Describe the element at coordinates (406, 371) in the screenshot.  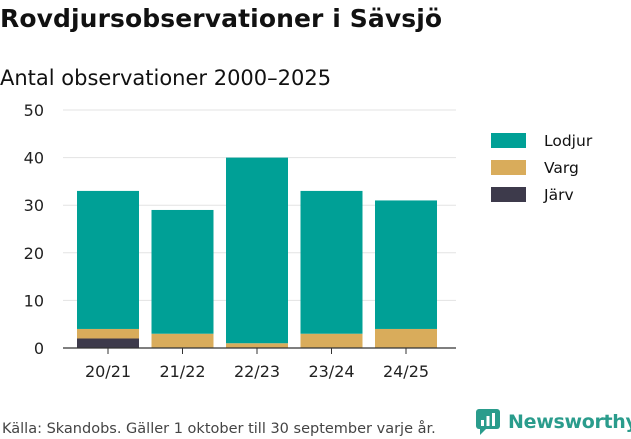
I see `x-tick-label: 24/25` at that location.